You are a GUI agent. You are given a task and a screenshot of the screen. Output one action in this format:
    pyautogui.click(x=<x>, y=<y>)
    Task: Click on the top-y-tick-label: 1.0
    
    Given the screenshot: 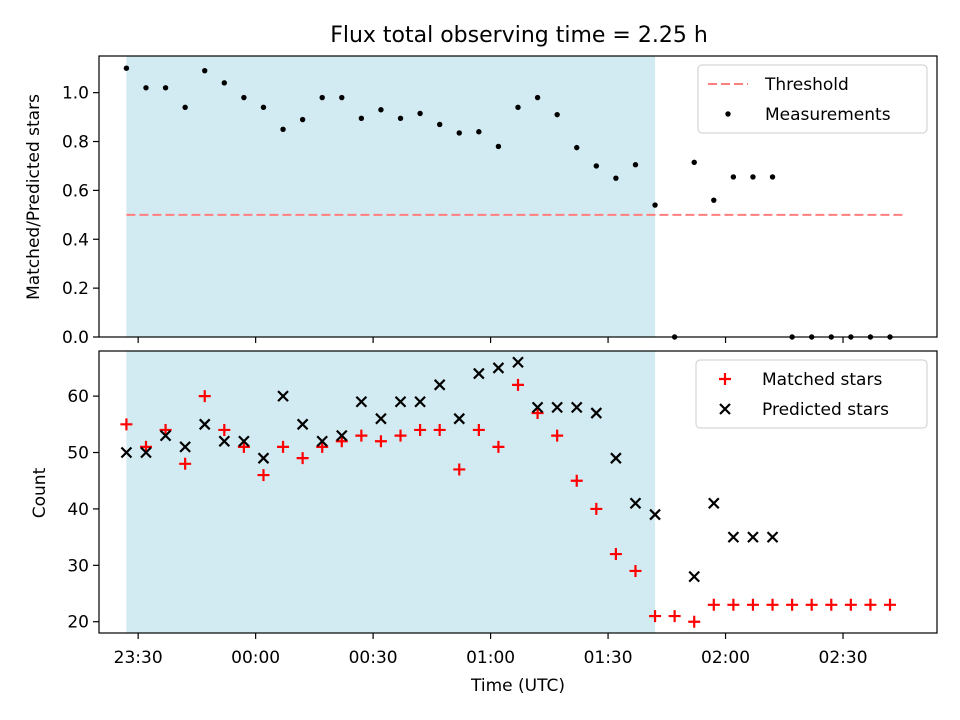 What is the action you would take?
    pyautogui.click(x=75, y=94)
    